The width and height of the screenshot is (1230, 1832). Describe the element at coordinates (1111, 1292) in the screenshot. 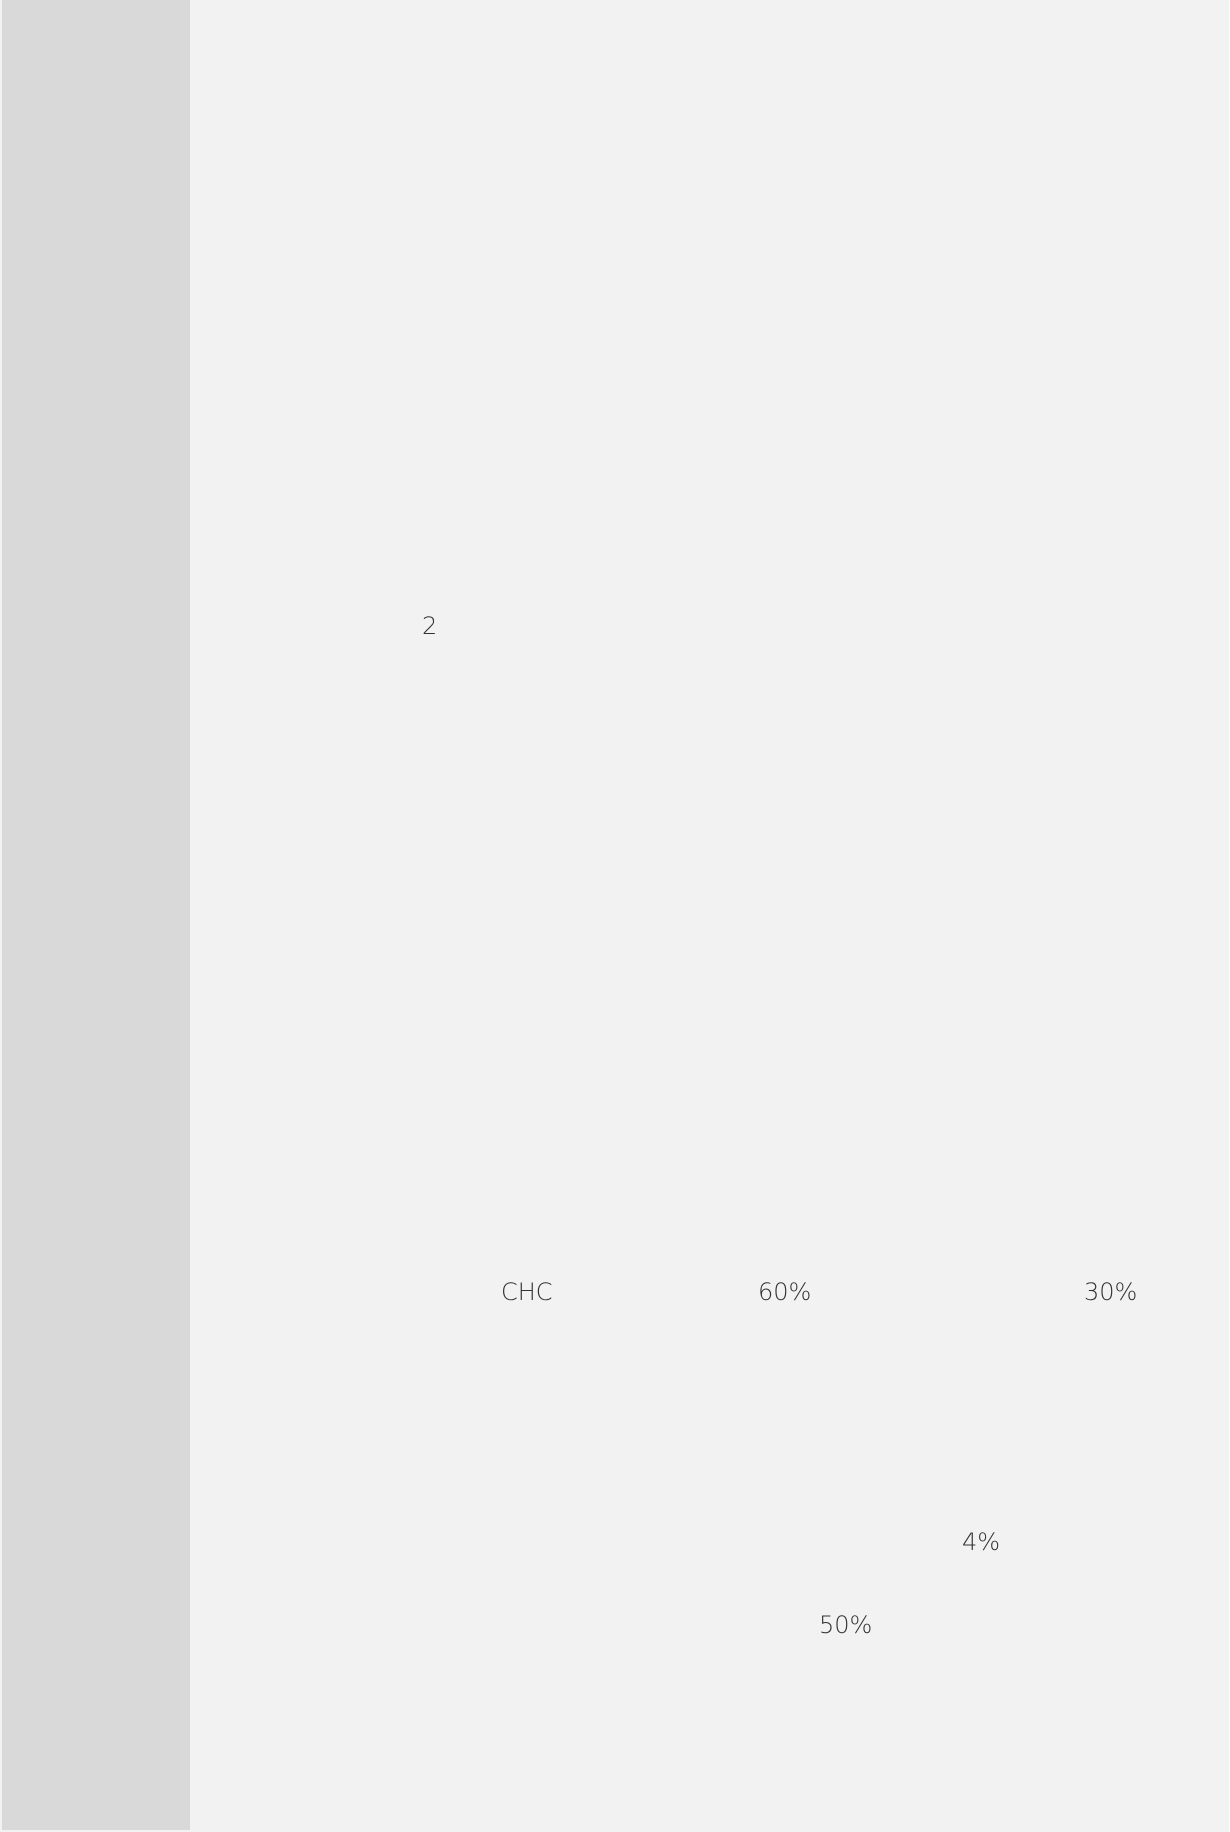

I see `value-30-percent: 30%` at that location.